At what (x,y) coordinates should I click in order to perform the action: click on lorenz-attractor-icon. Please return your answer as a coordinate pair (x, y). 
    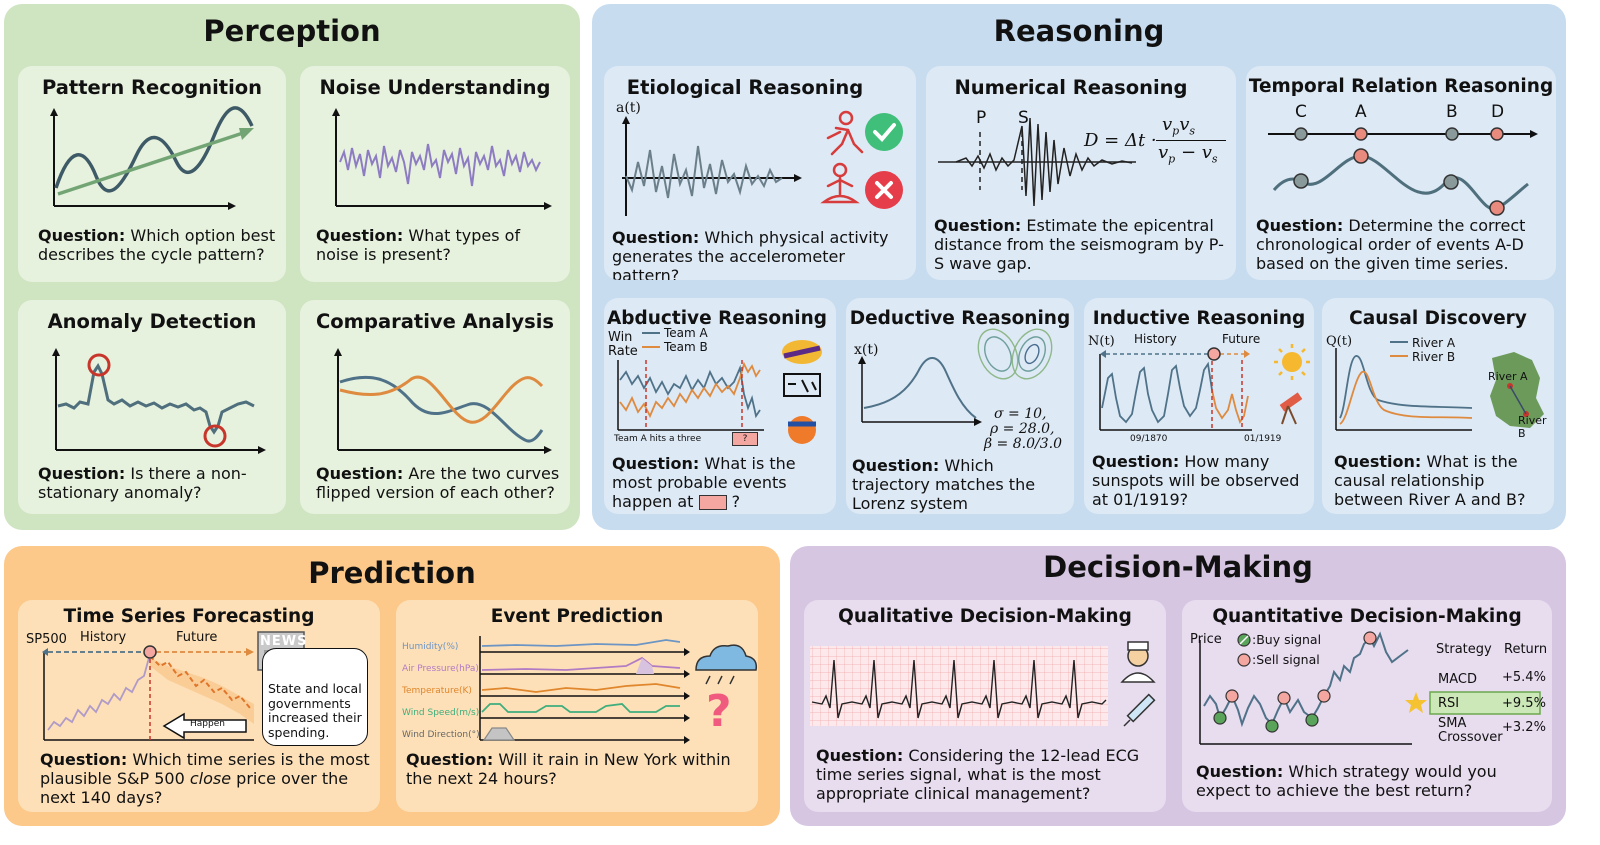
    Looking at the image, I should click on (1015, 354).